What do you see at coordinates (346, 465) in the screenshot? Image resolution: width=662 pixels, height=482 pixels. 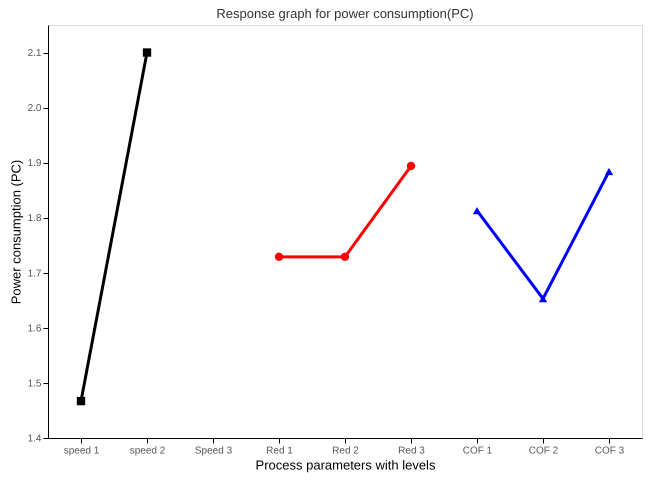 I see `x-axis-title: Process parameters with levels` at bounding box center [346, 465].